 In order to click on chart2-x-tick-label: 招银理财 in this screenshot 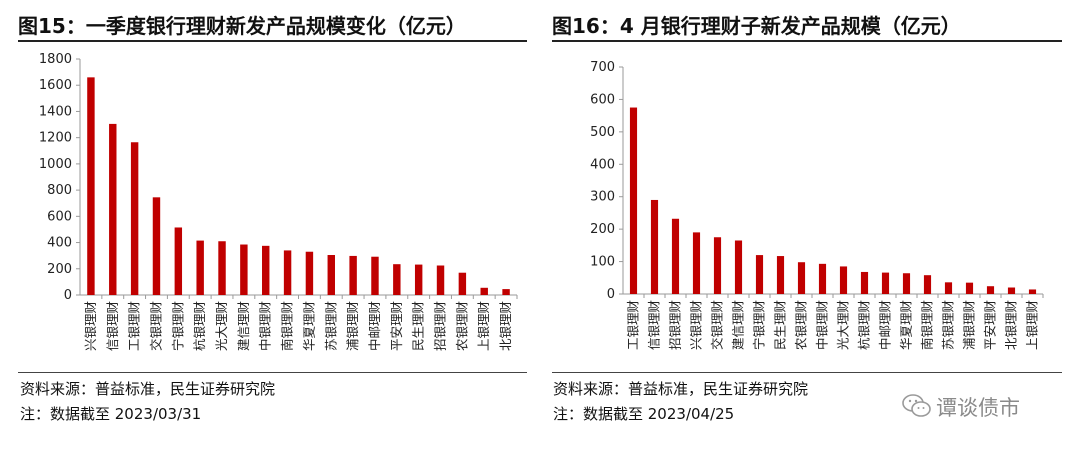, I will do `click(675, 325)`.